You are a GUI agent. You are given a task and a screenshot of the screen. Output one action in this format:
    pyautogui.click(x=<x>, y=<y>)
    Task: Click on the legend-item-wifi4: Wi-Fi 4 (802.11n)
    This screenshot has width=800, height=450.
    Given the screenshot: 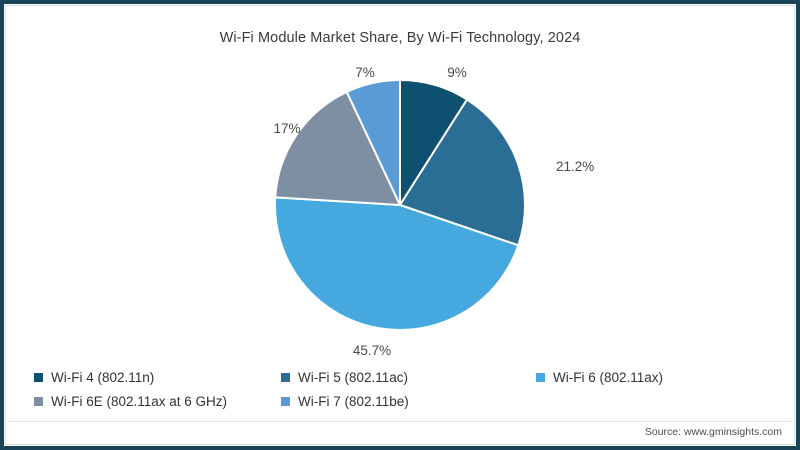 What is the action you would take?
    pyautogui.click(x=157, y=377)
    